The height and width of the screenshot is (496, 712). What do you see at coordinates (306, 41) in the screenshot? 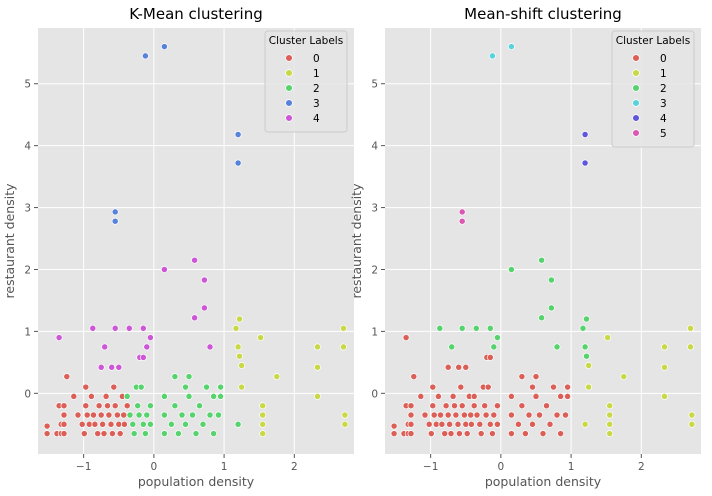
I see `legend-title: Cluster Labels` at bounding box center [306, 41].